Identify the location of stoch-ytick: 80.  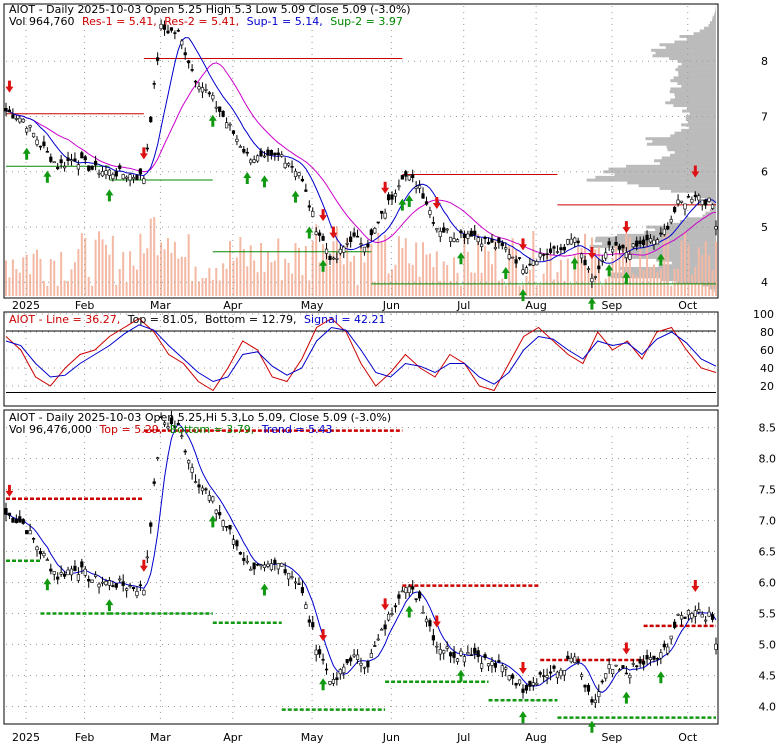
(767, 332).